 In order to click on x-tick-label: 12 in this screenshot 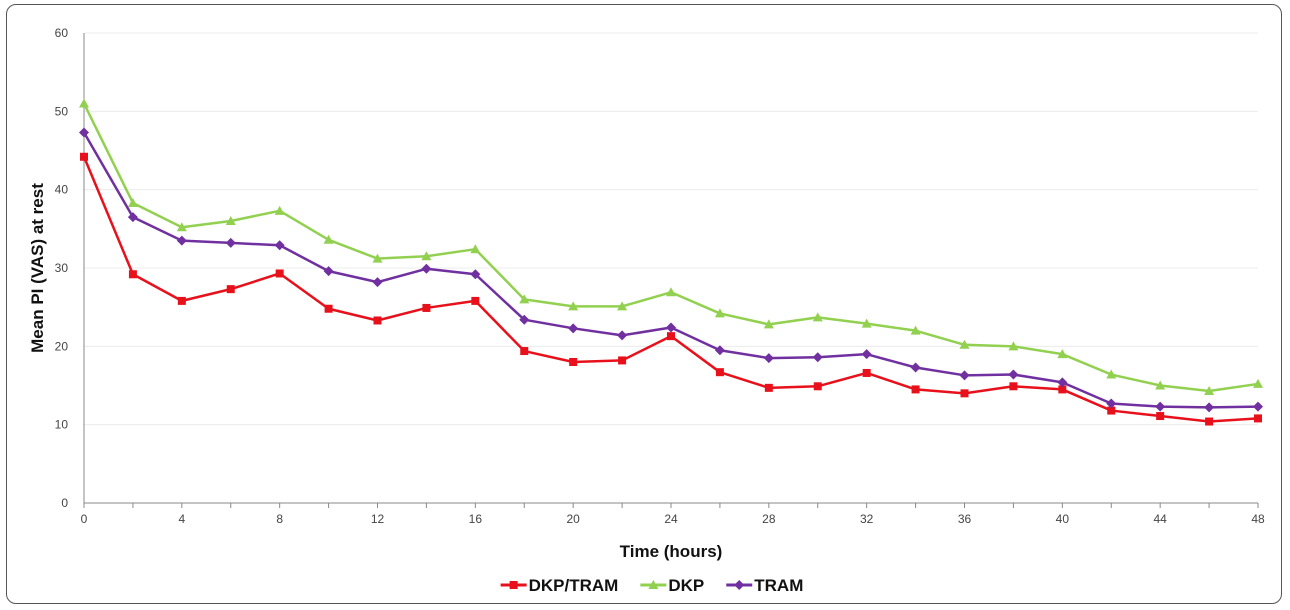, I will do `click(378, 519)`.